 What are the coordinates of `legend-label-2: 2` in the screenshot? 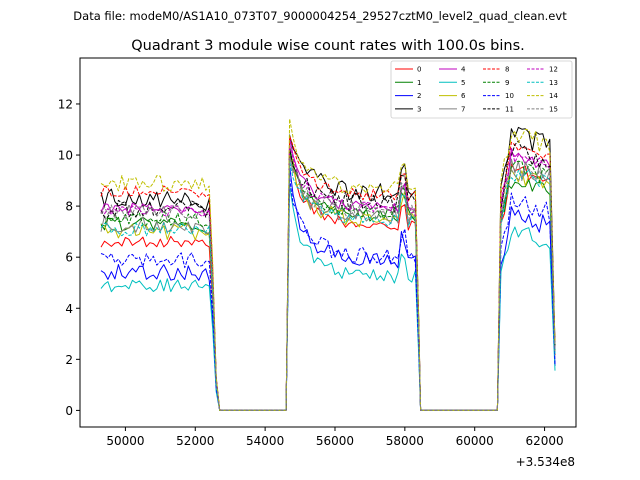 It's located at (419, 96).